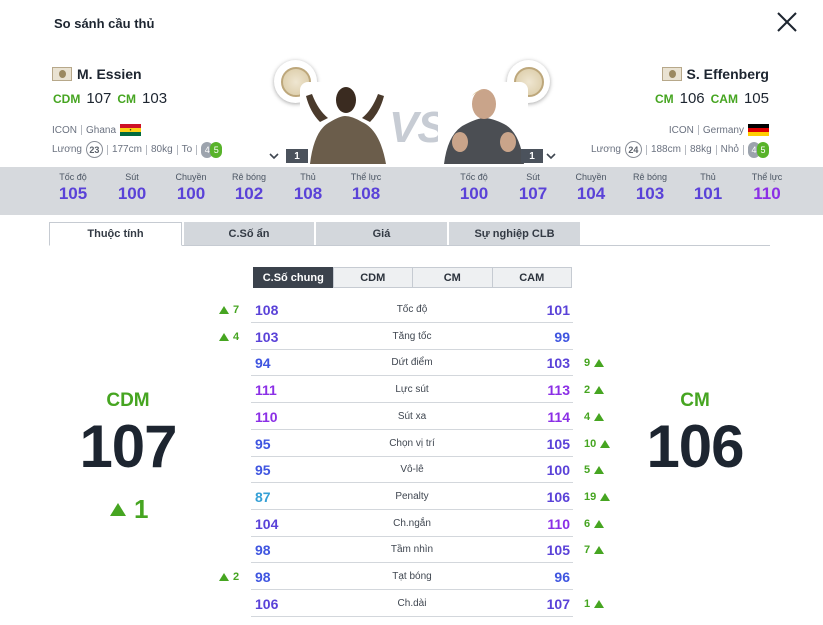 The image size is (823, 625). Describe the element at coordinates (558, 416) in the screenshot. I see `right-attribute-value: 114` at that location.